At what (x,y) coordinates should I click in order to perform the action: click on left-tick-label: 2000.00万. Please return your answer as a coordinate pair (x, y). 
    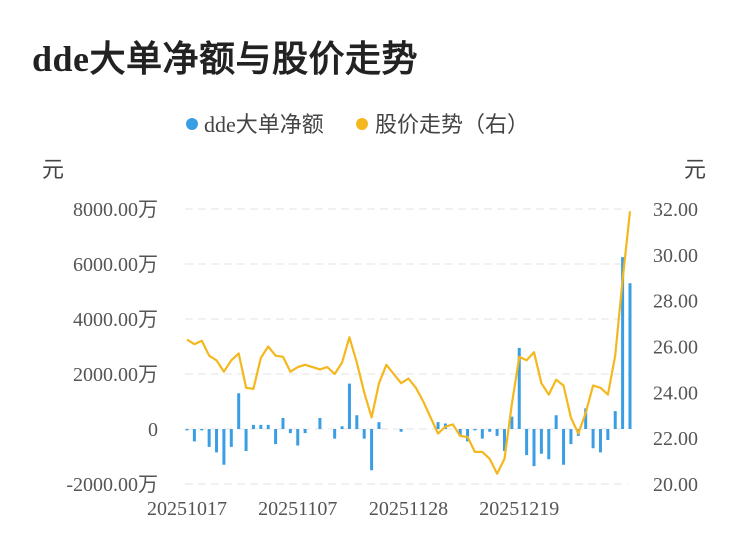
    Looking at the image, I should click on (115, 375).